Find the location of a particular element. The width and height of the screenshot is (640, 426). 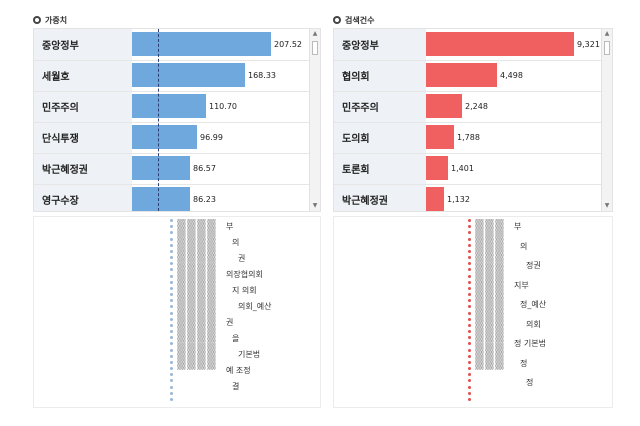

marker-column is located at coordinates (470, 310).